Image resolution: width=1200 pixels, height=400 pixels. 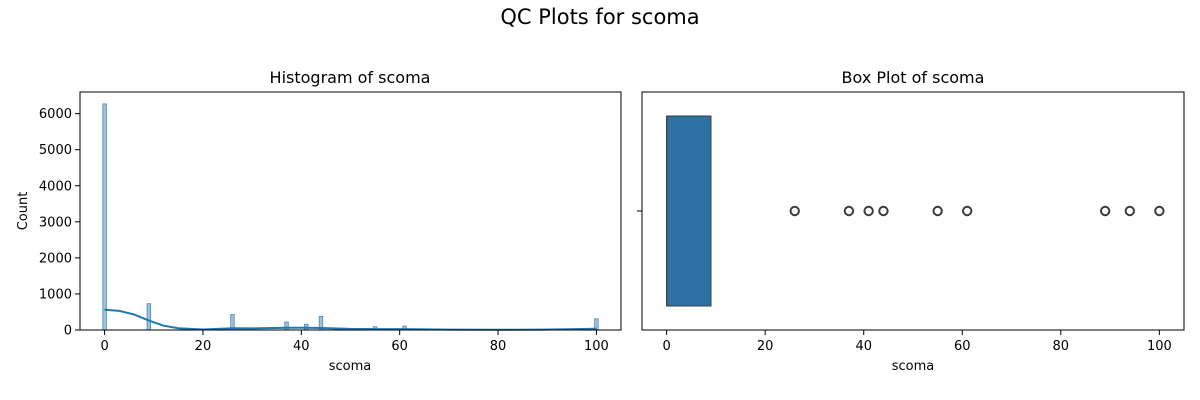 What do you see at coordinates (765, 346) in the screenshot?
I see `boxplot-xtick-label: 20` at bounding box center [765, 346].